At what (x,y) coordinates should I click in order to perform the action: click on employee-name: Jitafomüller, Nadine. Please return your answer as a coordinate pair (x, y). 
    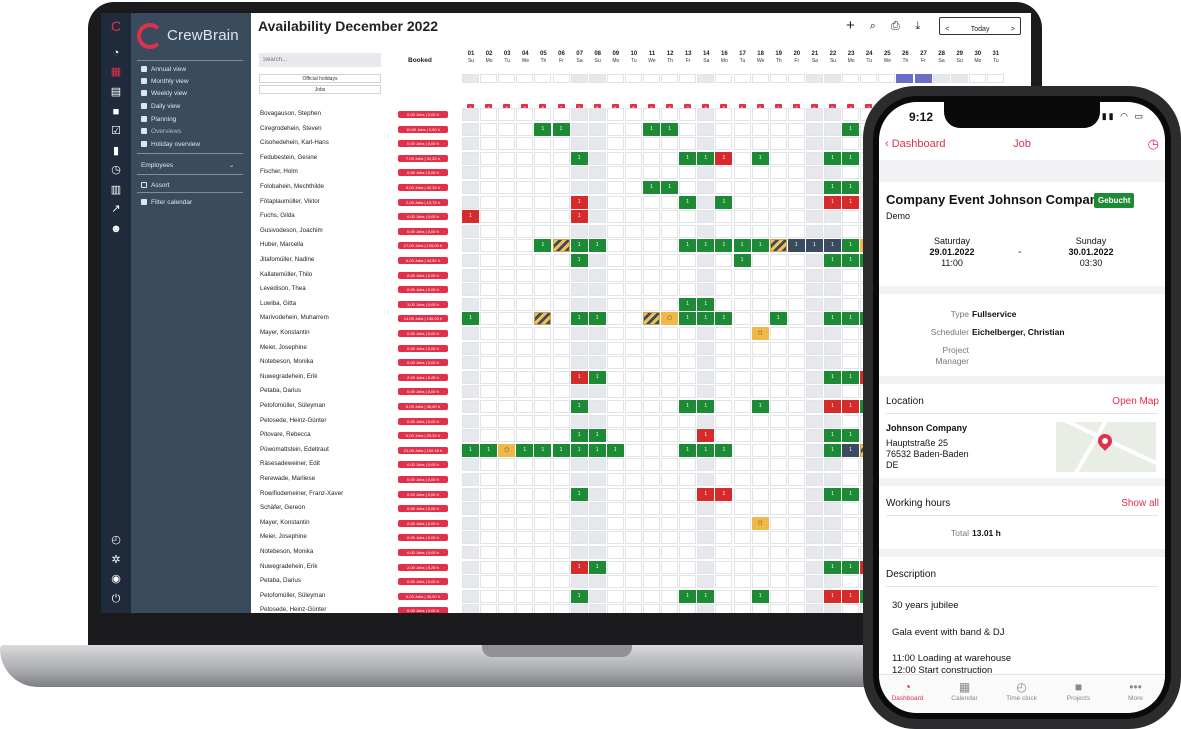
    Looking at the image, I should click on (287, 259).